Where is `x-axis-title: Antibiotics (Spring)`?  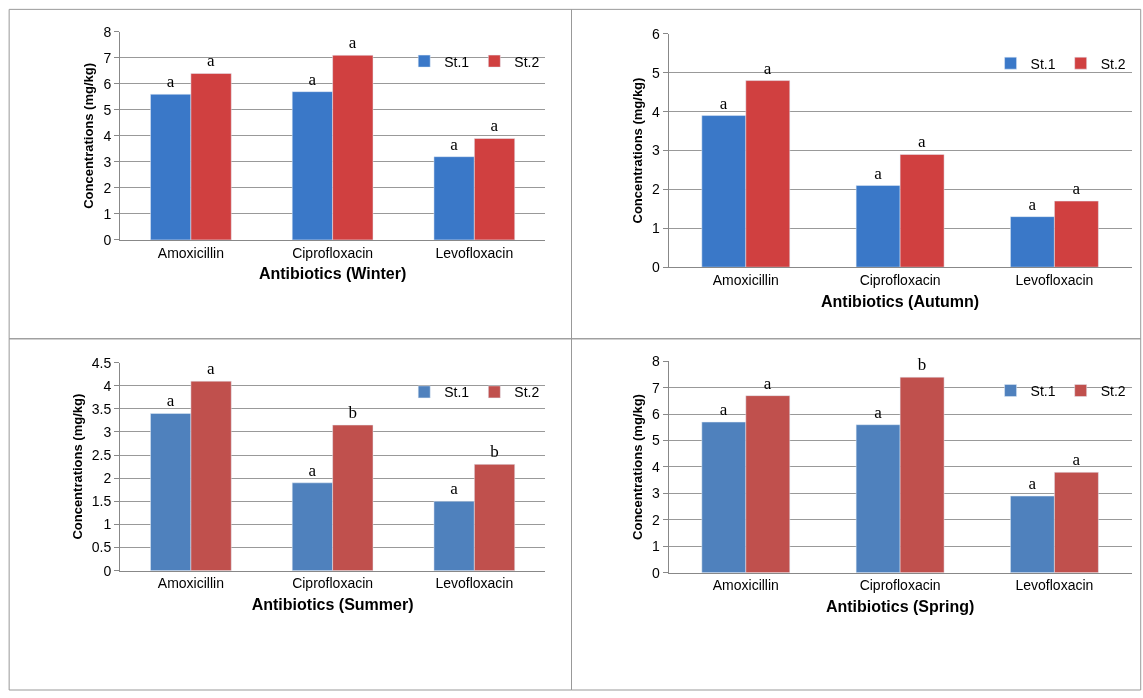 x-axis-title: Antibiotics (Spring) is located at coordinates (900, 607).